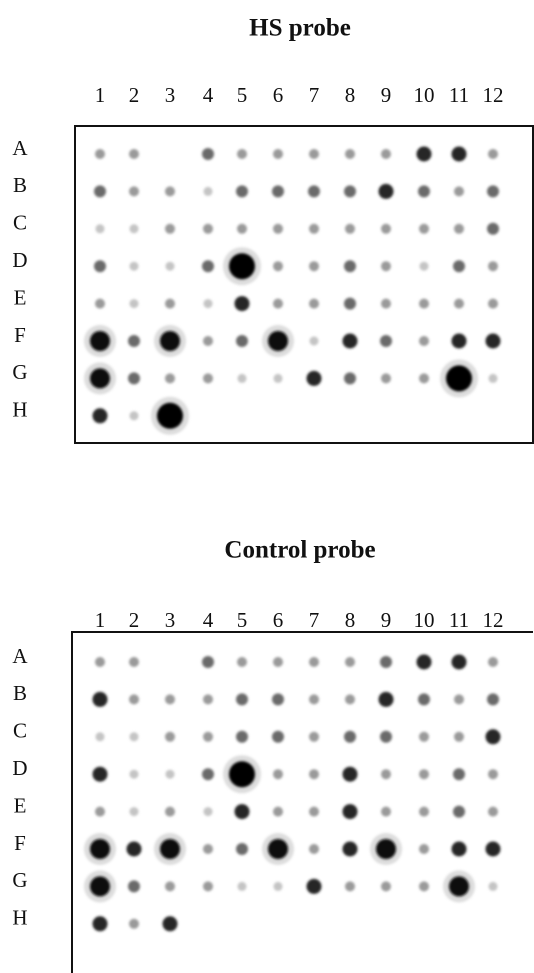 The width and height of the screenshot is (534, 973). I want to click on row-label: C, so click(20, 731).